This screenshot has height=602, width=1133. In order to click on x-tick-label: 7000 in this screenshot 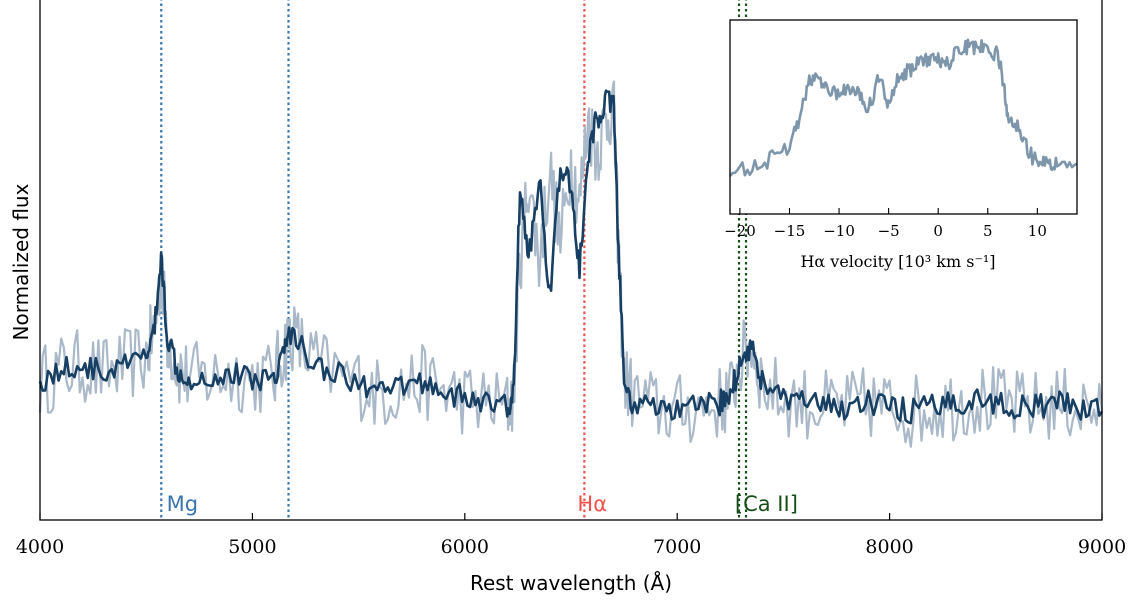, I will do `click(677, 547)`.